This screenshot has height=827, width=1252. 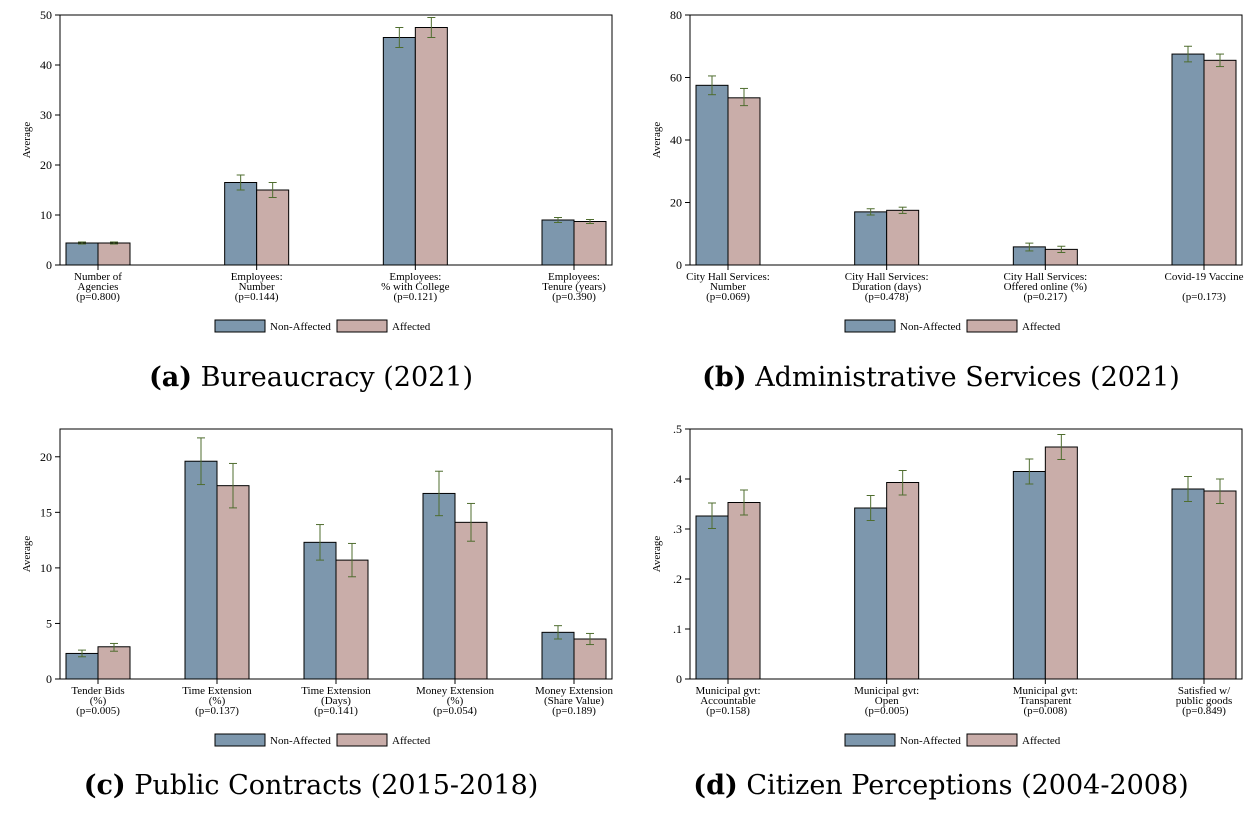 I want to click on x-tick-label: (p=0.121), so click(x=415, y=297).